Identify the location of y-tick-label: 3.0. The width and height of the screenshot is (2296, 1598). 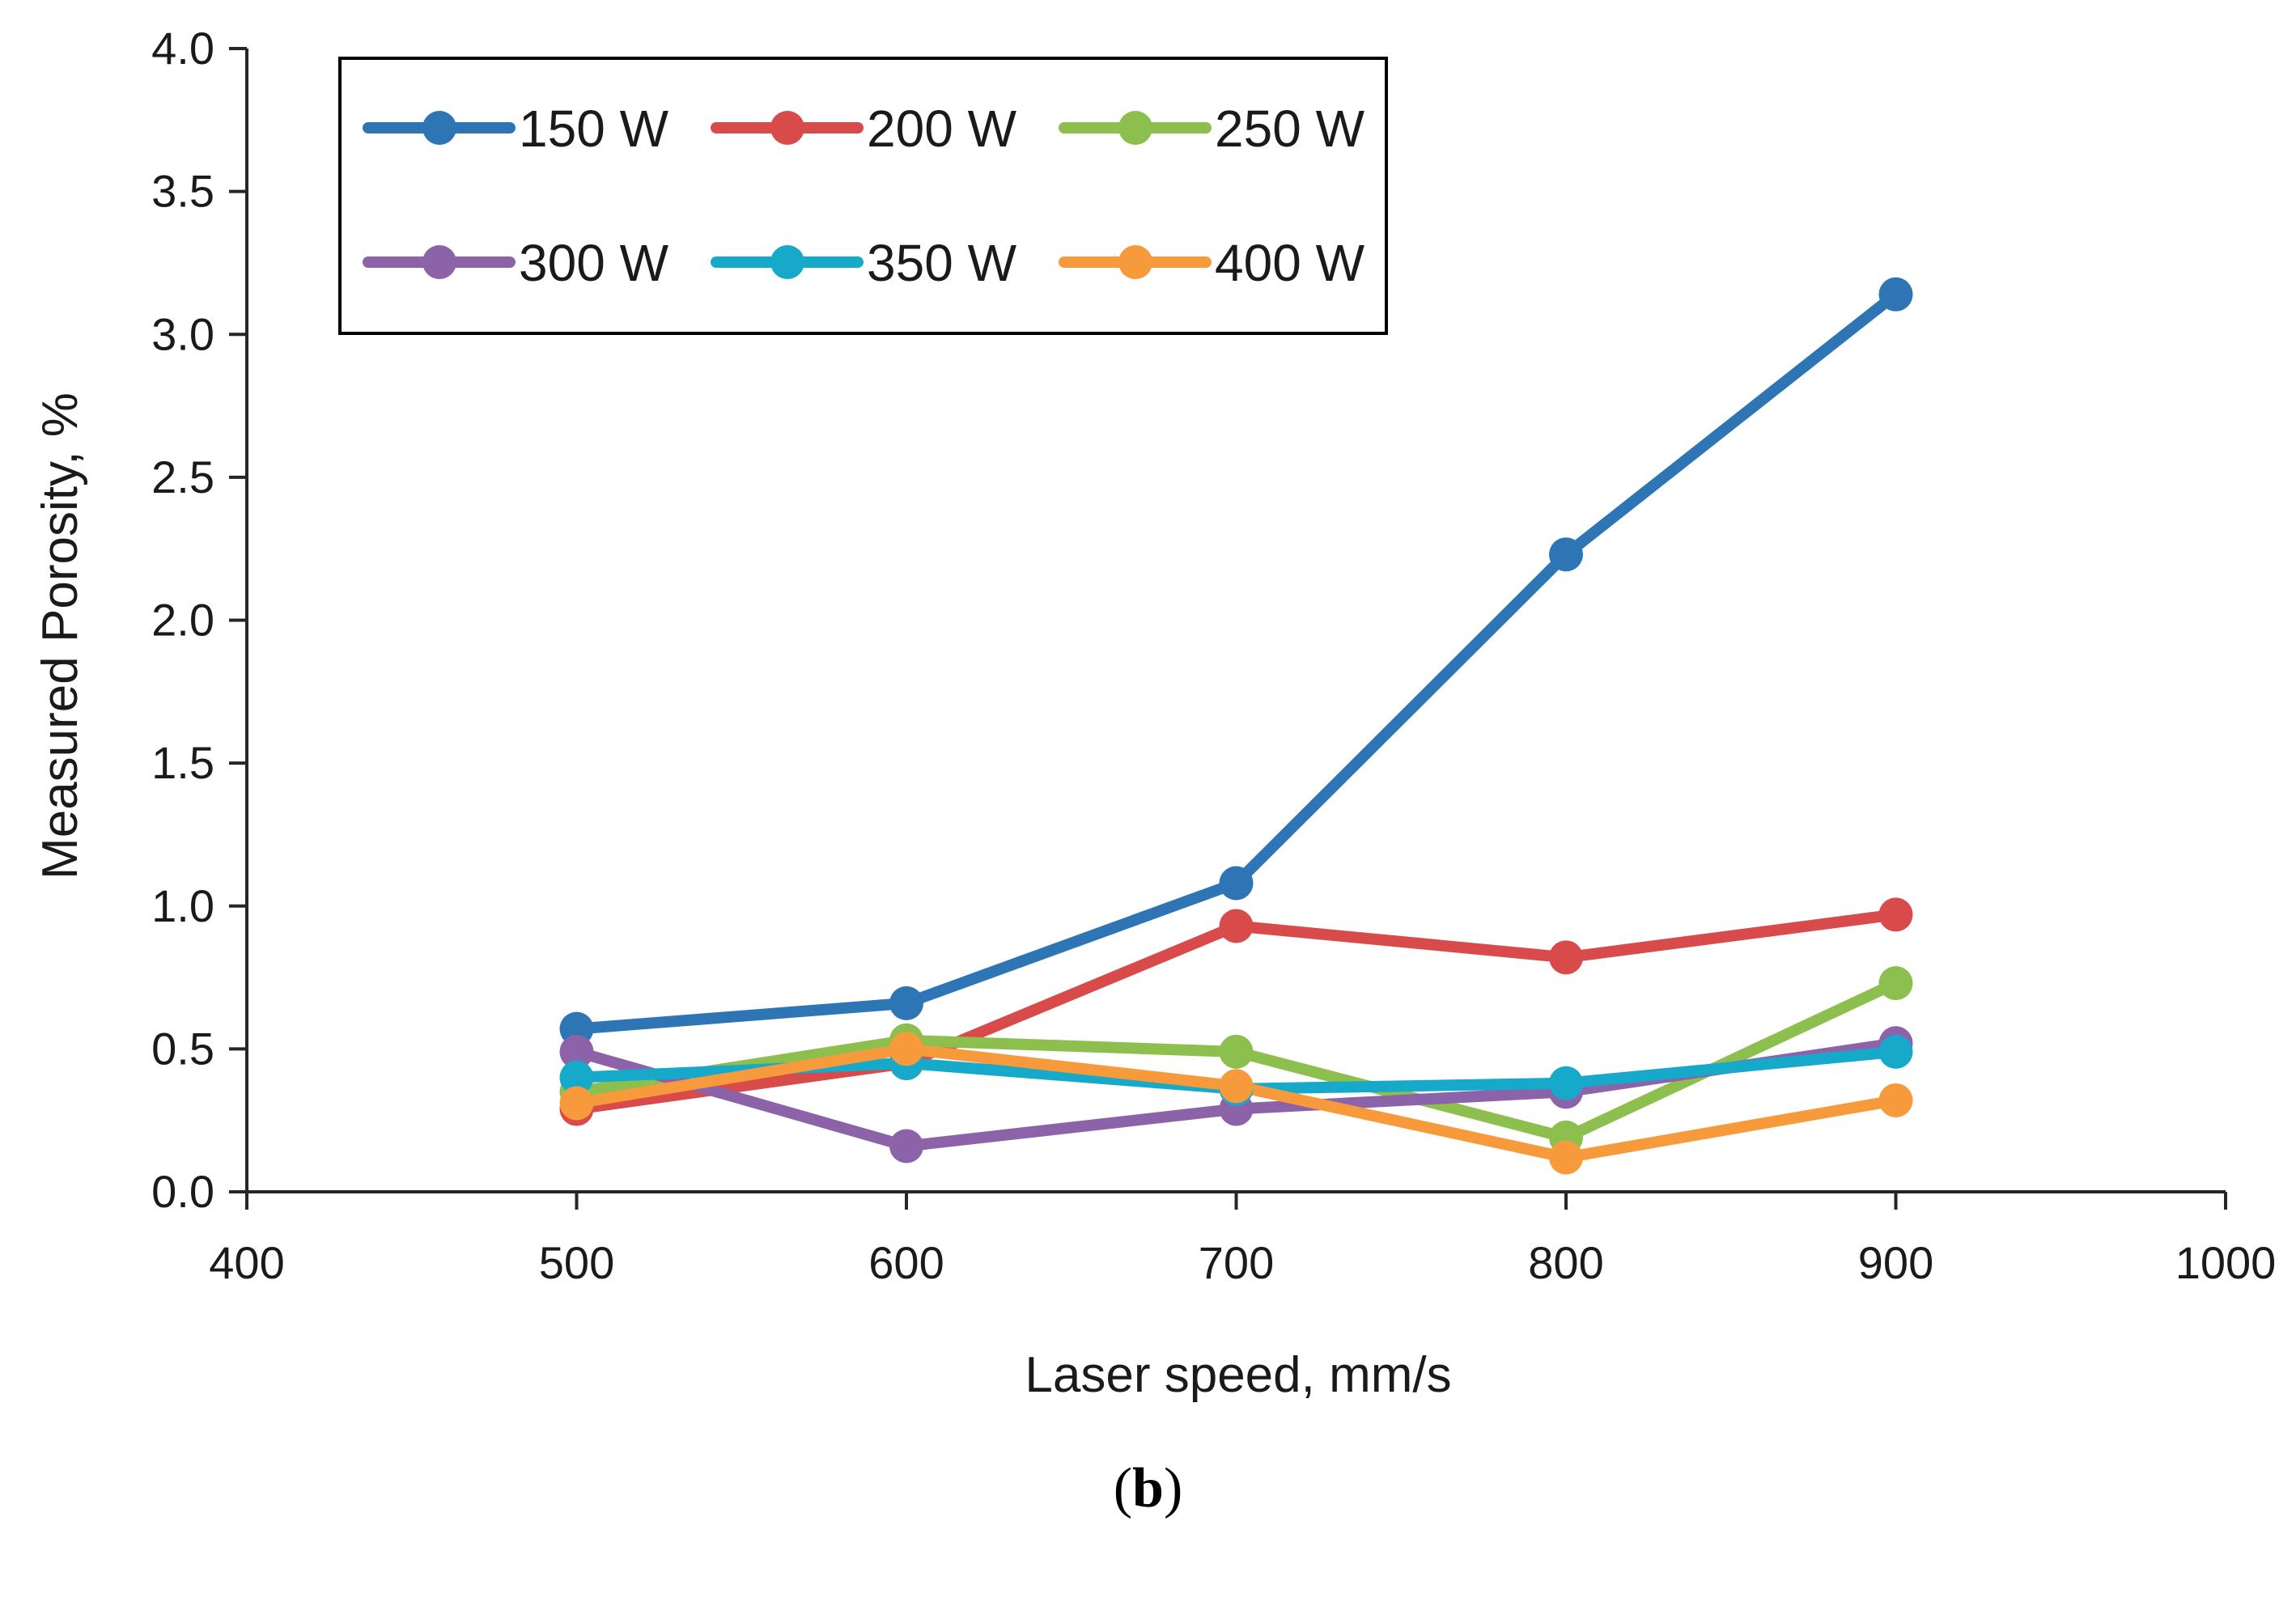
(182, 333).